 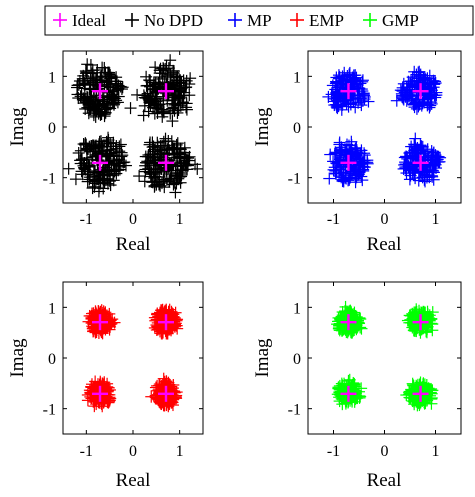 I want to click on x-axis-label-emp: Real, so click(x=133, y=480).